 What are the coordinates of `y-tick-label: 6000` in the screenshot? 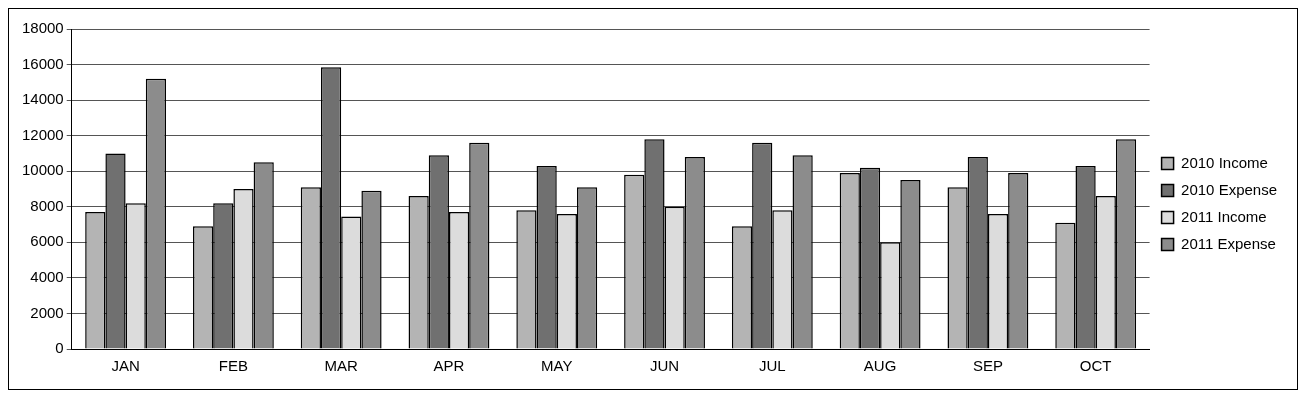 It's located at (47, 241).